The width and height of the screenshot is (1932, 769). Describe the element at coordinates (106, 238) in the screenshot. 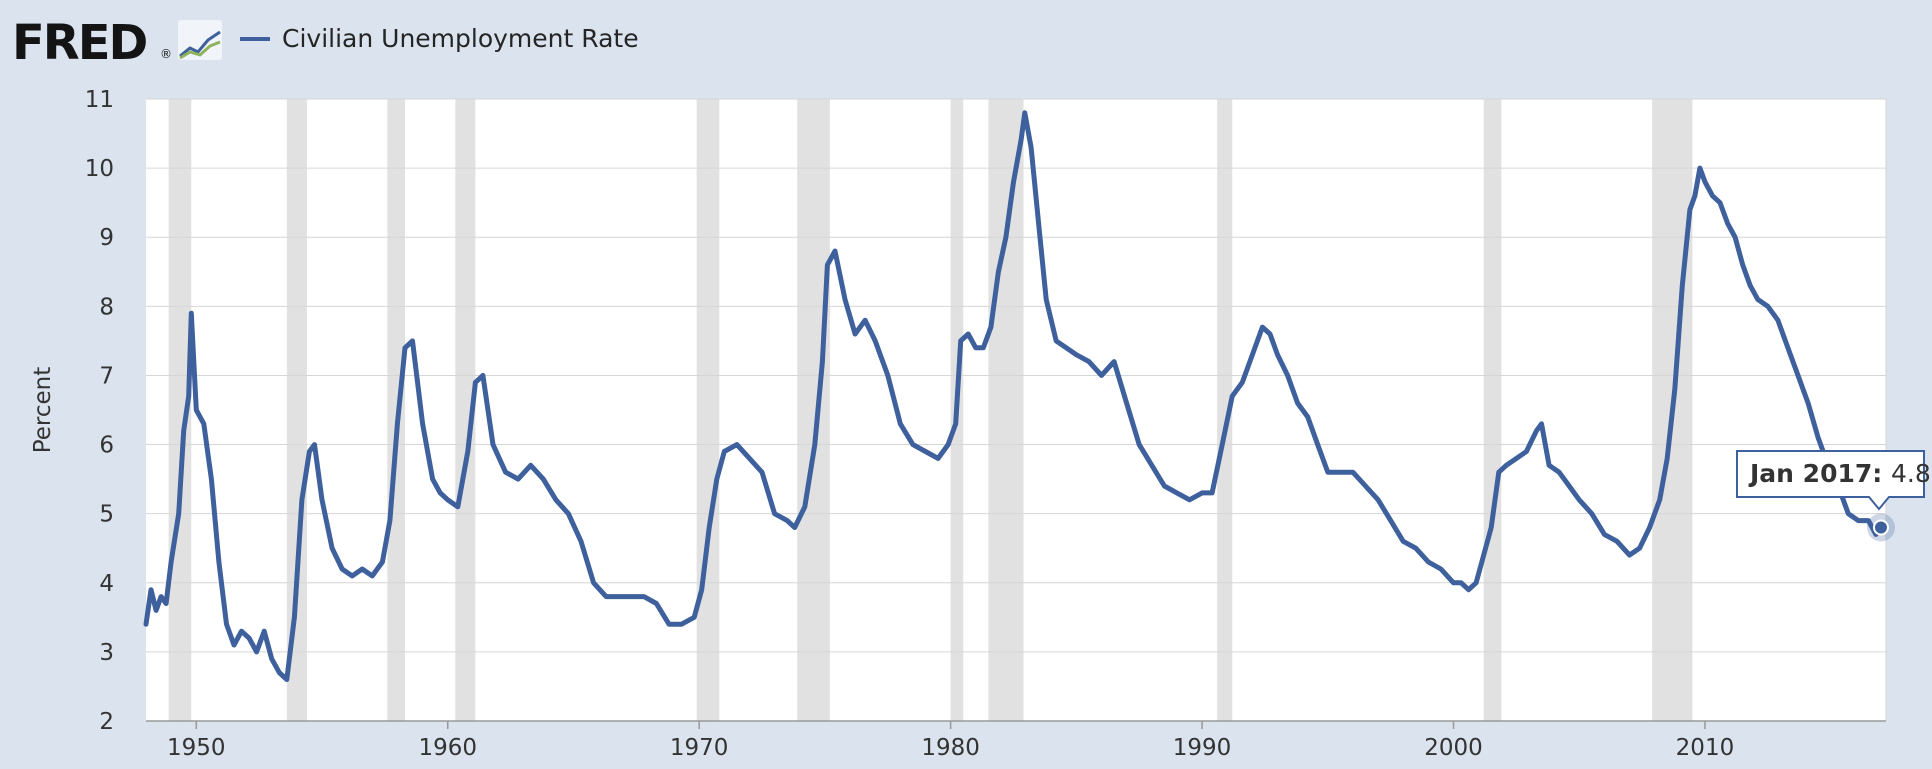

I see `y-tick-label: 9` at that location.